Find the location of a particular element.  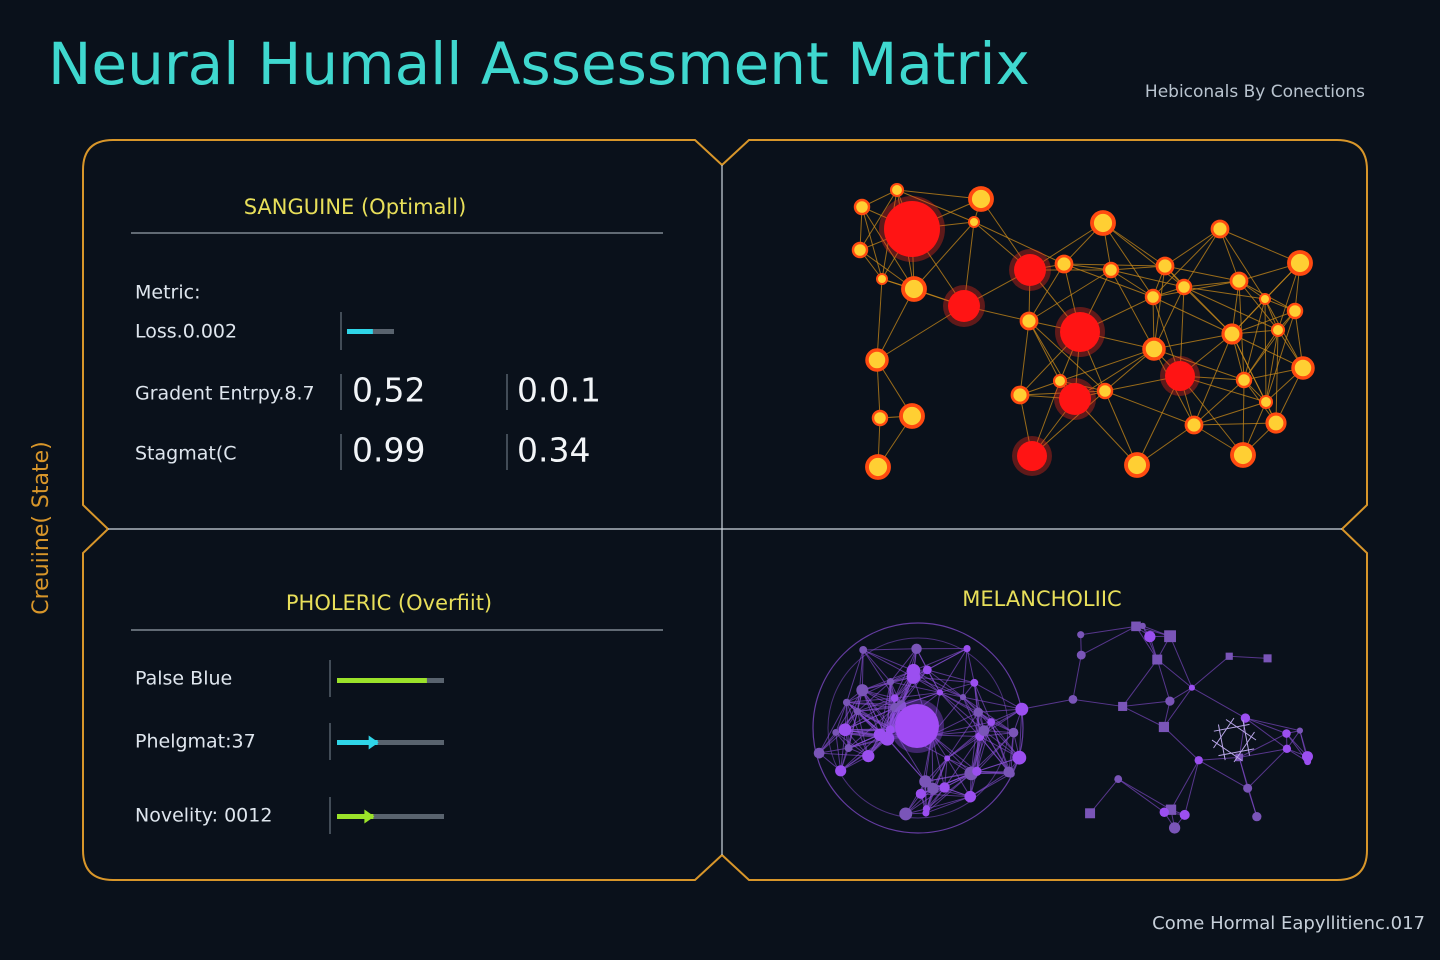

row-label: Stagmat(C is located at coordinates (186, 454).